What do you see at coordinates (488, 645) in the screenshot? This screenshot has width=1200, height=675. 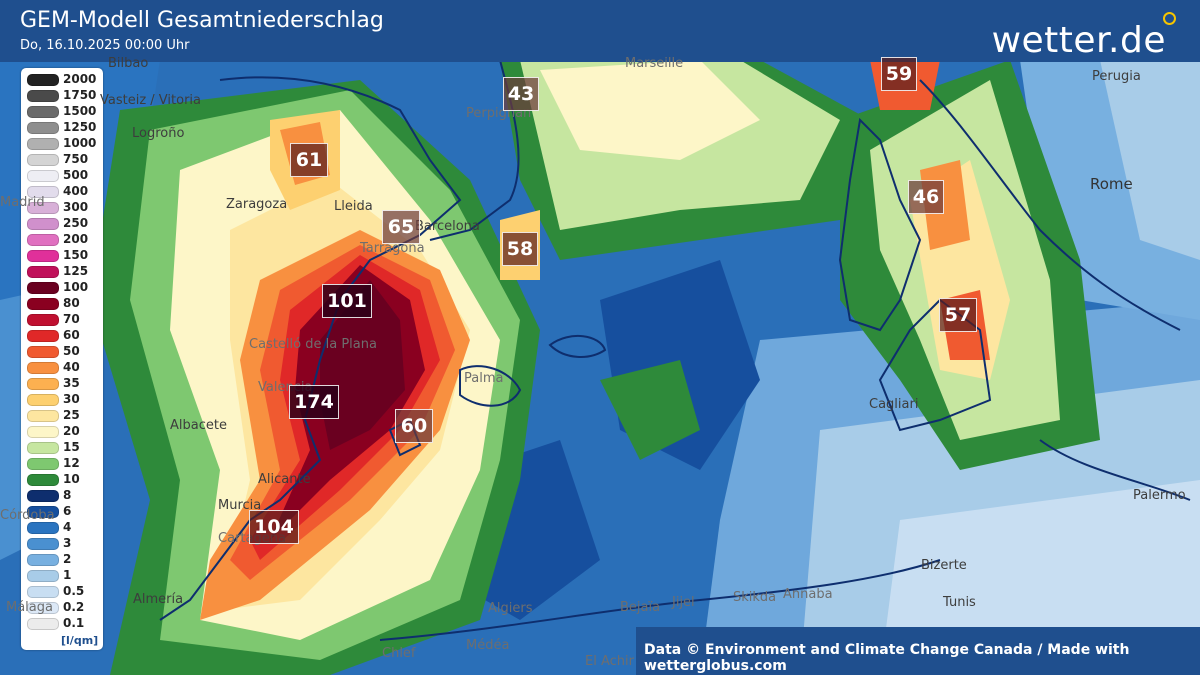 I see `city-label: Médéa` at bounding box center [488, 645].